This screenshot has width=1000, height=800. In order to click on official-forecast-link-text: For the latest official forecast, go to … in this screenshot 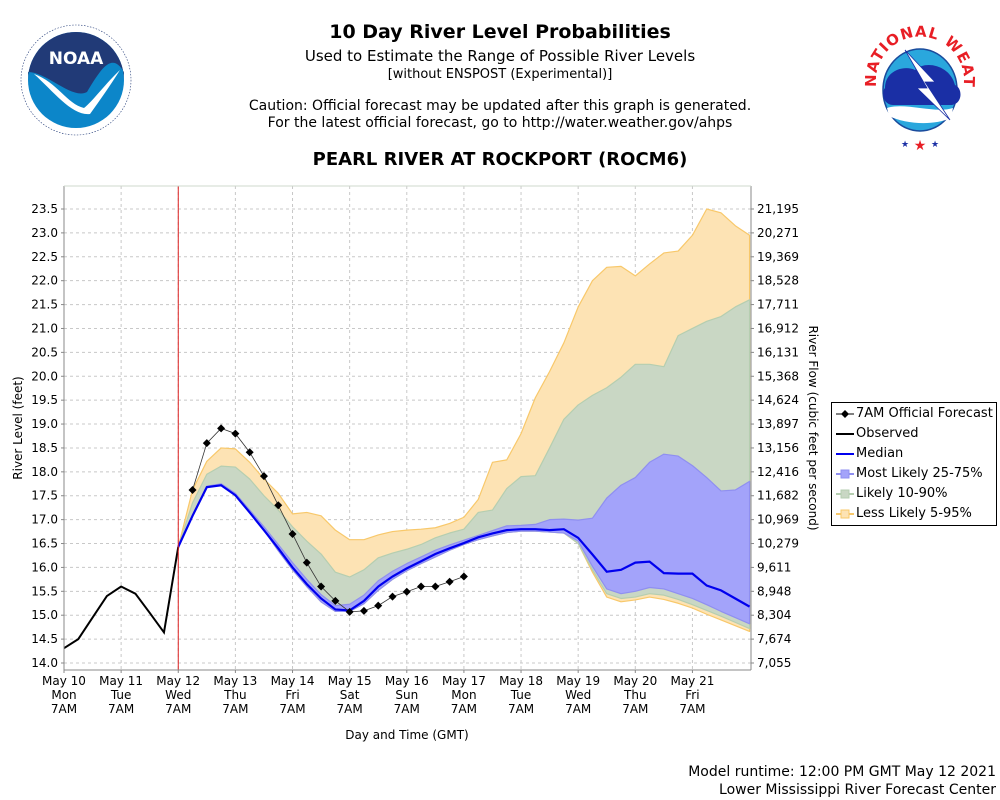, I will do `click(500, 123)`.